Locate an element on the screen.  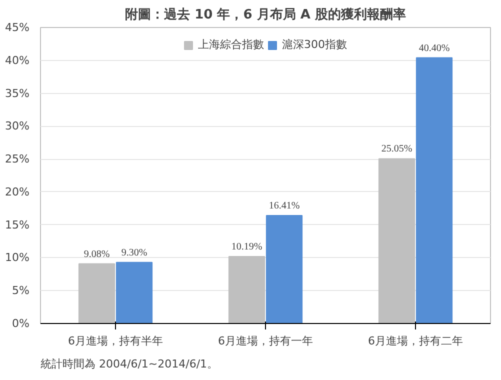
y-tick-label: 5% is located at coordinates (21, 291).